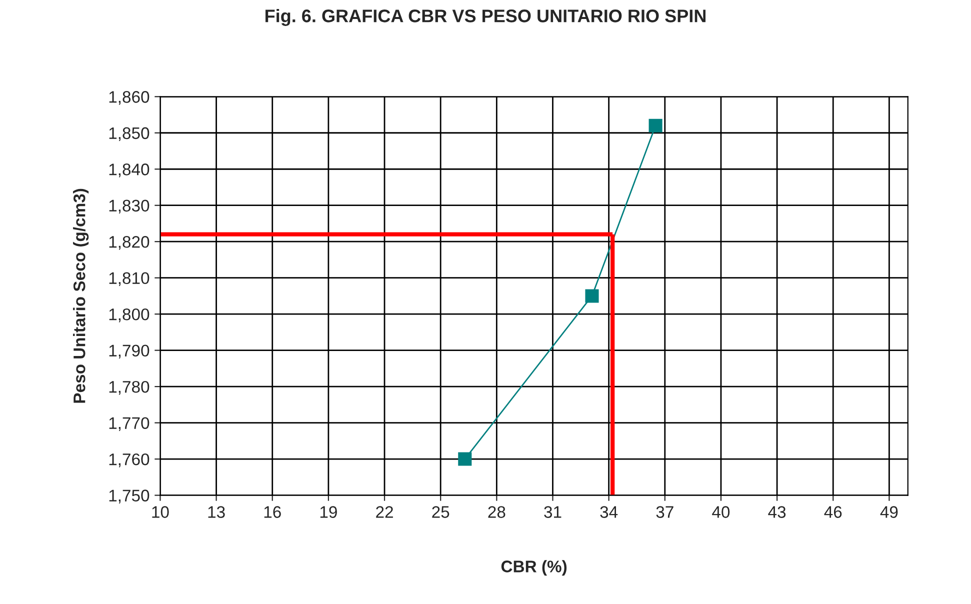 This screenshot has height=604, width=971. What do you see at coordinates (441, 512) in the screenshot?
I see `x-tick-label: 25` at bounding box center [441, 512].